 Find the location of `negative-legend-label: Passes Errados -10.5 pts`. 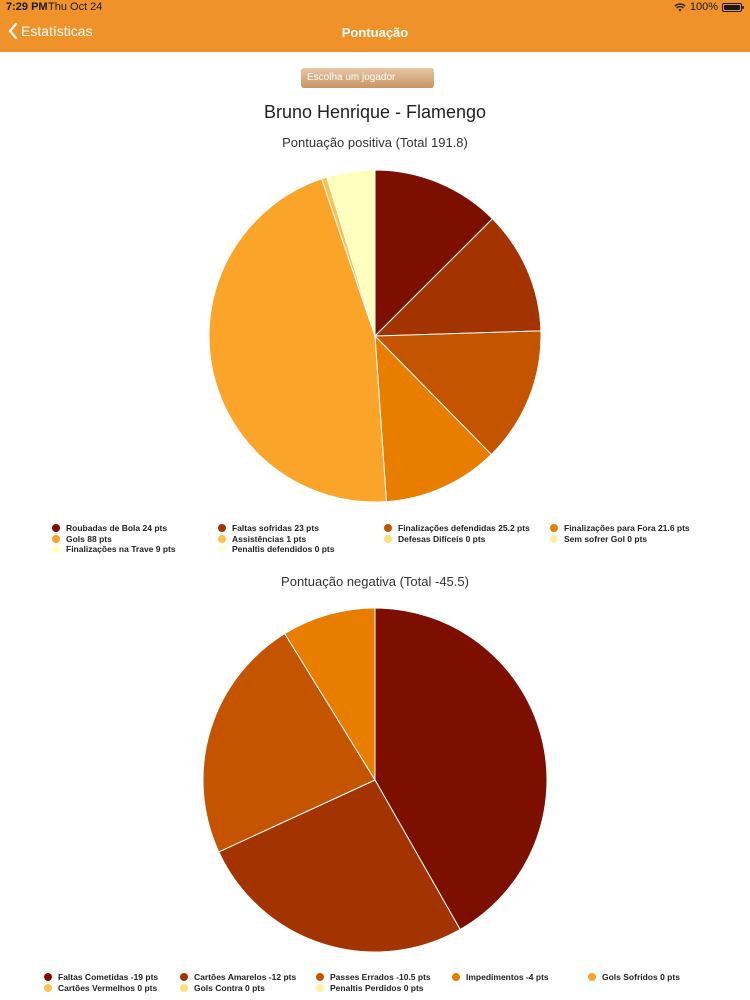

negative-legend-label: Passes Errados -10.5 pts is located at coordinates (380, 977).